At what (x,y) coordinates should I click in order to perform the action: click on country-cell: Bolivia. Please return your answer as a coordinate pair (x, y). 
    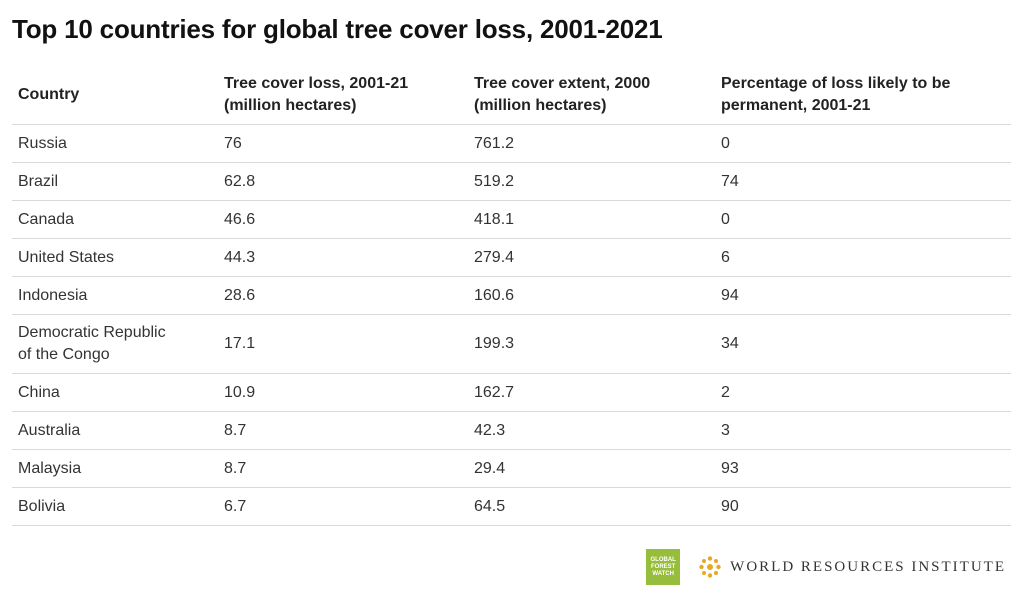
    Looking at the image, I should click on (115, 506).